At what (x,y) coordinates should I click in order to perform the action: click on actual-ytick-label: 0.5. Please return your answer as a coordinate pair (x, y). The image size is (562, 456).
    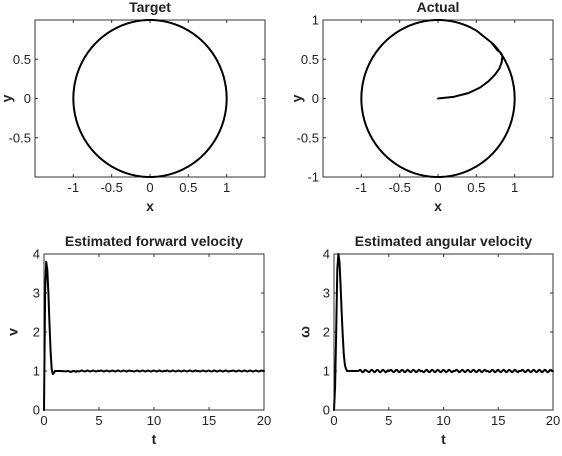
    Looking at the image, I should click on (310, 59).